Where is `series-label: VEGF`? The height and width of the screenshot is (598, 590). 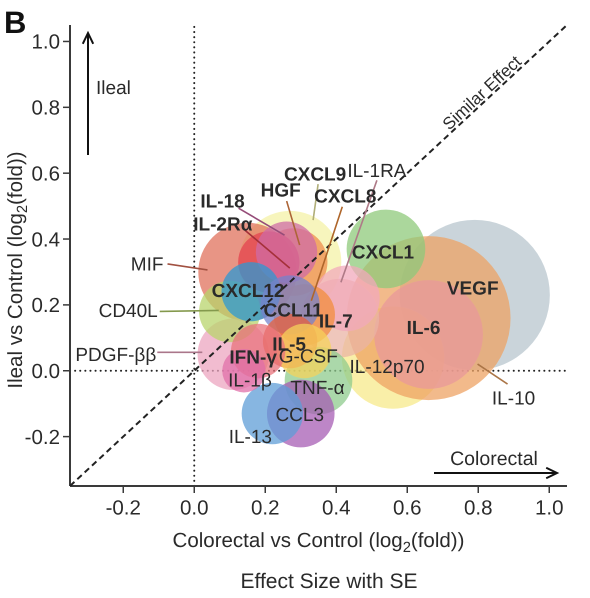
series-label: VEGF is located at coordinates (472, 289).